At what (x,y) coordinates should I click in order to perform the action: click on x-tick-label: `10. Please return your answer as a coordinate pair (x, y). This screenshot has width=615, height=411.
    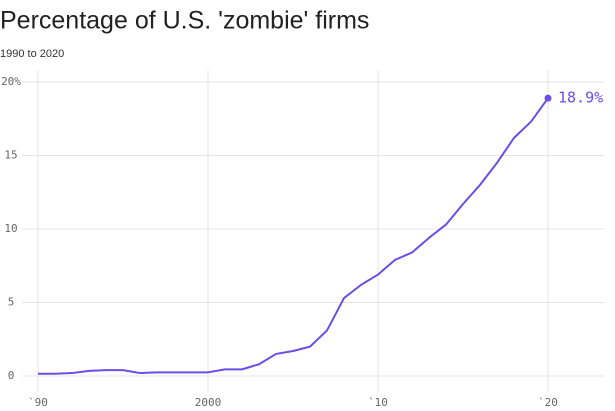
    Looking at the image, I should click on (378, 402).